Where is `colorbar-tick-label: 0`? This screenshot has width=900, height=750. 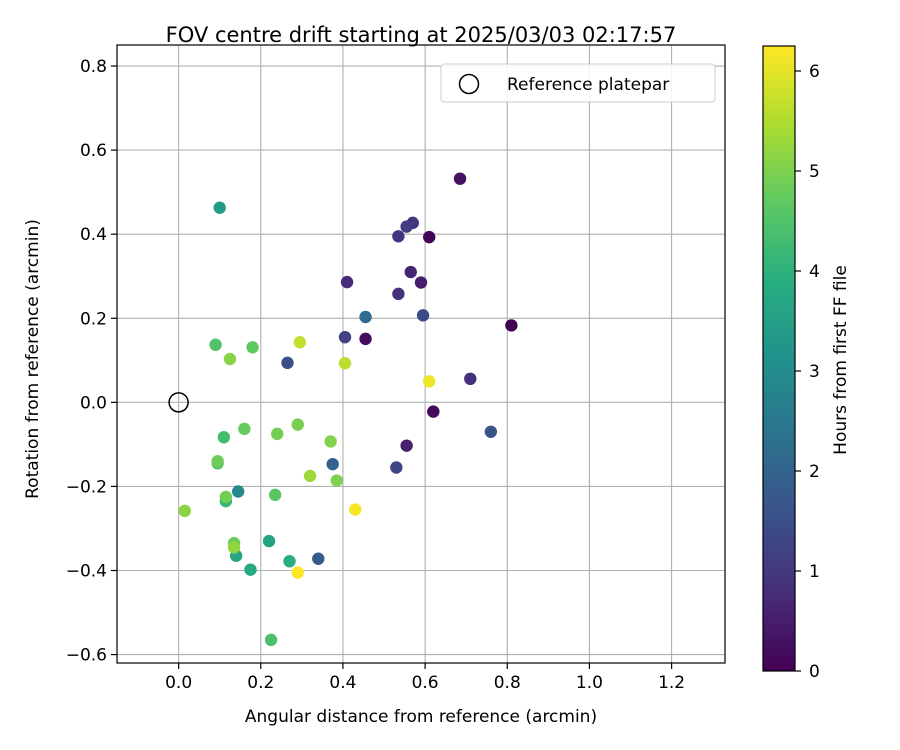 colorbar-tick-label: 0 is located at coordinates (814, 672).